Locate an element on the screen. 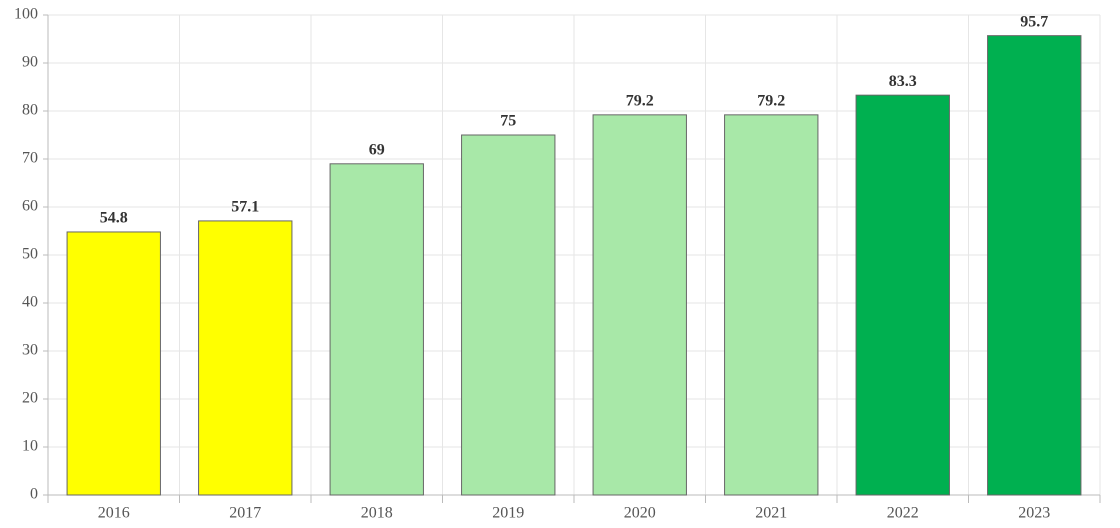 The height and width of the screenshot is (528, 1120). x-tick-label: 2023 is located at coordinates (1034, 513).